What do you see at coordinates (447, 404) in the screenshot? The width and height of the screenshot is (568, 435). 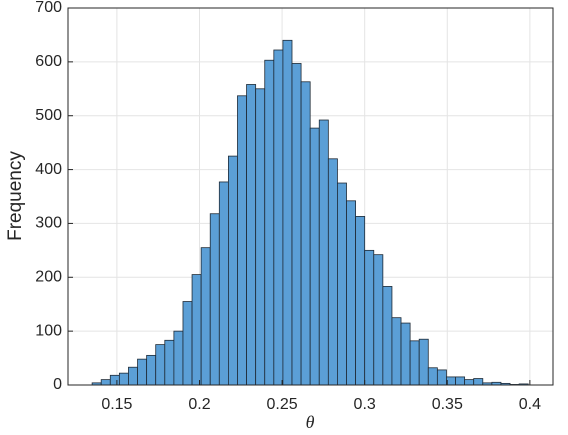 I see `x-tick-label: 0.35` at bounding box center [447, 404].